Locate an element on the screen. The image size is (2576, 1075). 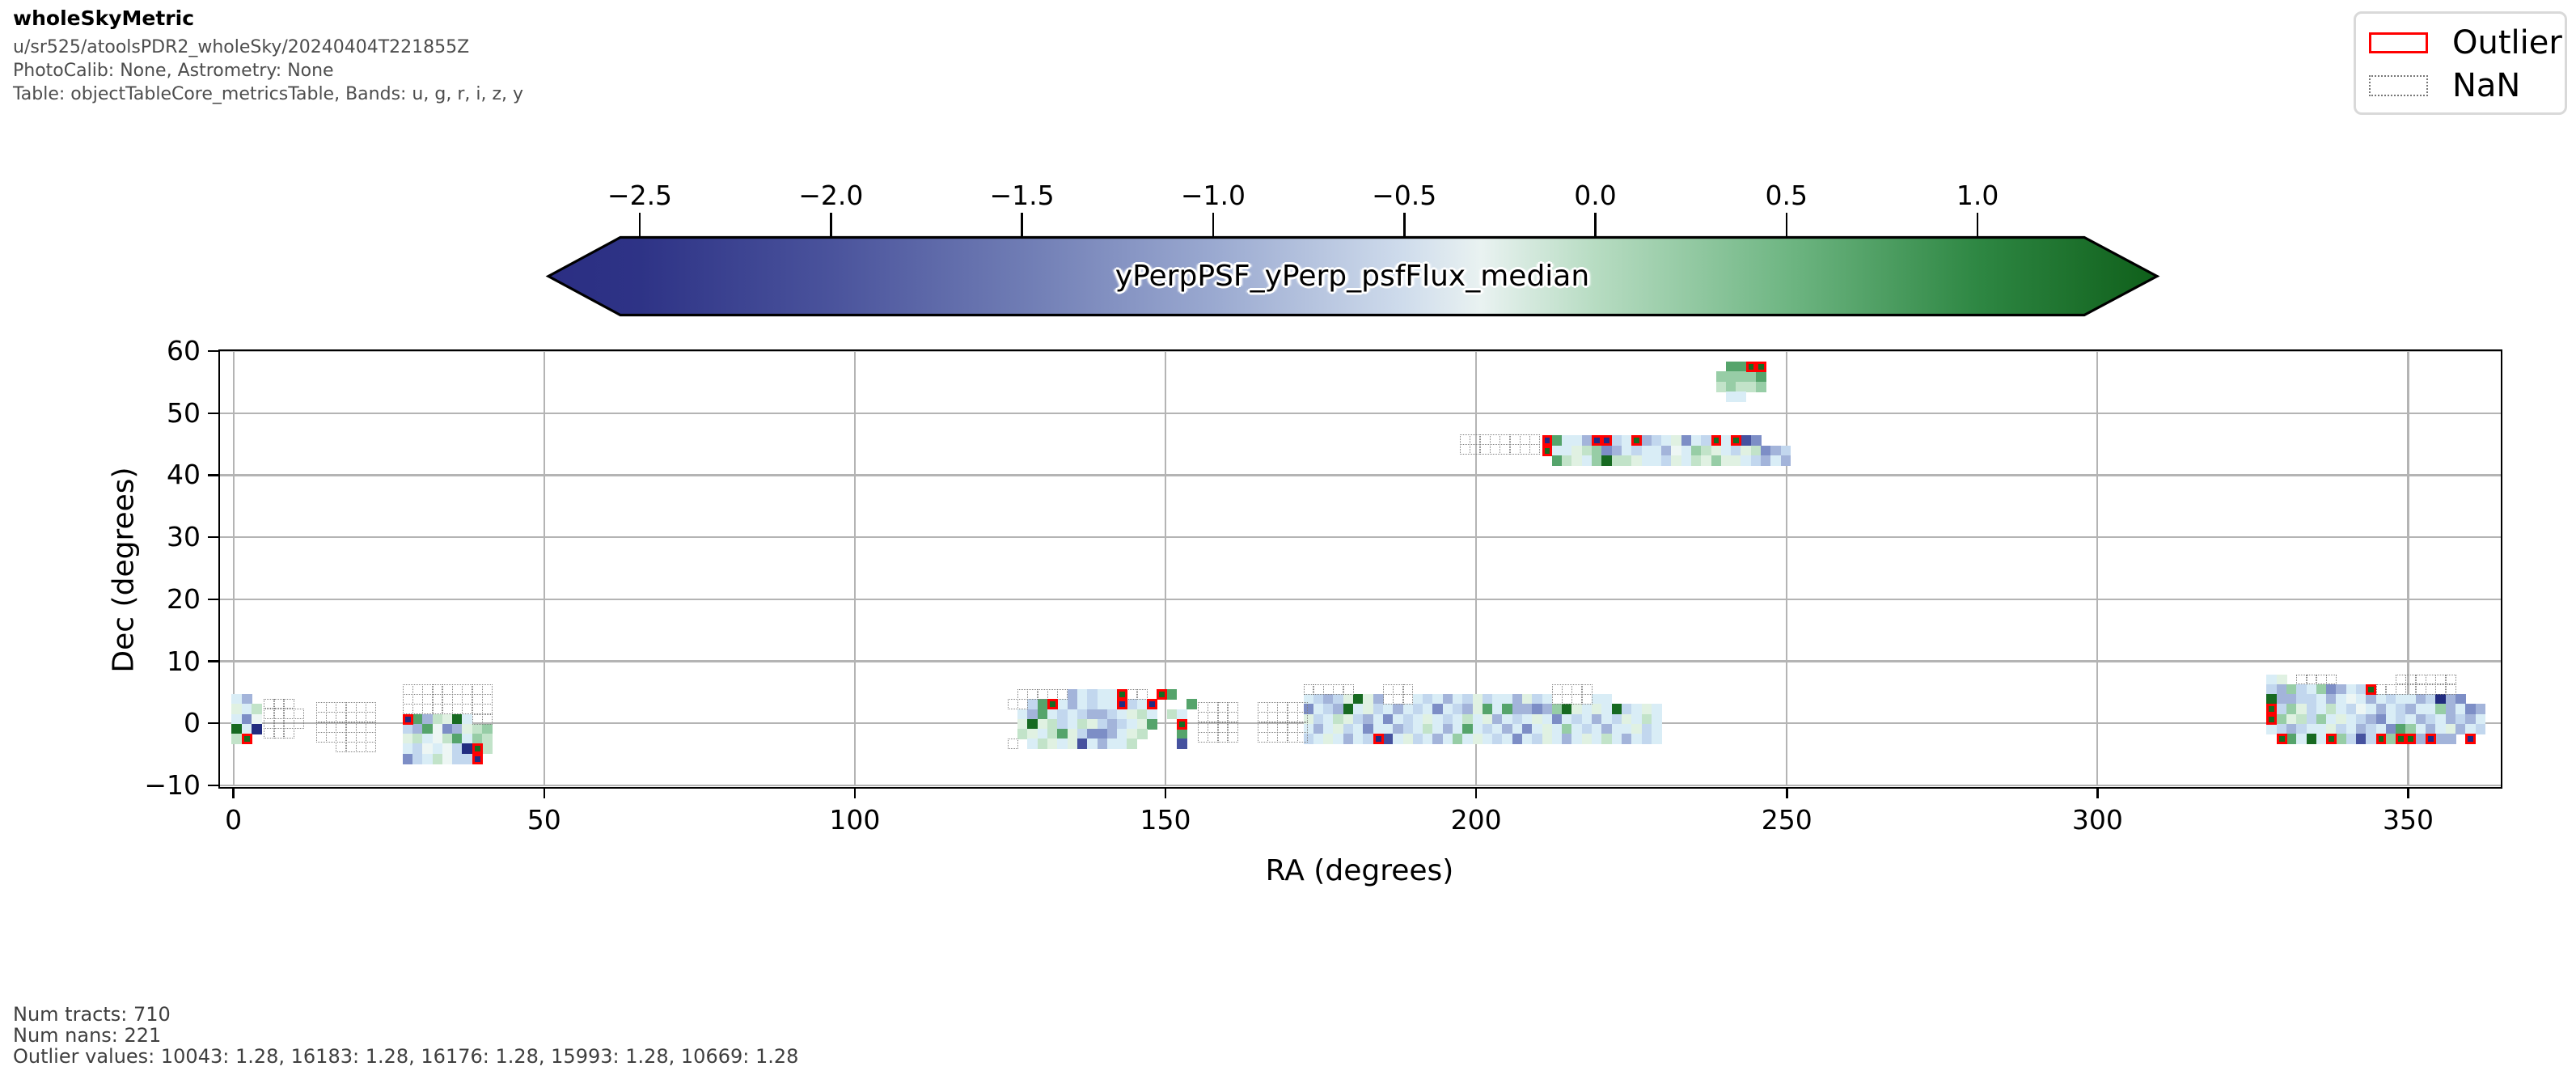
nan-tract-cell is located at coordinates (1233, 737).